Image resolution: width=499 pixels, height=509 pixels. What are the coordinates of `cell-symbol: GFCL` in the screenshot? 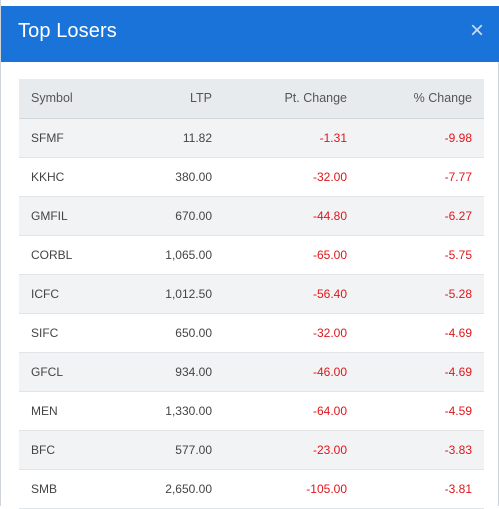 It's located at (47, 371).